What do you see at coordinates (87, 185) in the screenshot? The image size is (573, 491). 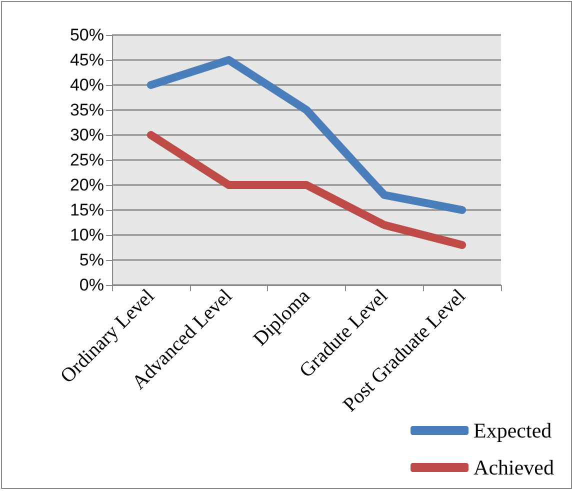 I see `y-tick-label: 20%` at bounding box center [87, 185].